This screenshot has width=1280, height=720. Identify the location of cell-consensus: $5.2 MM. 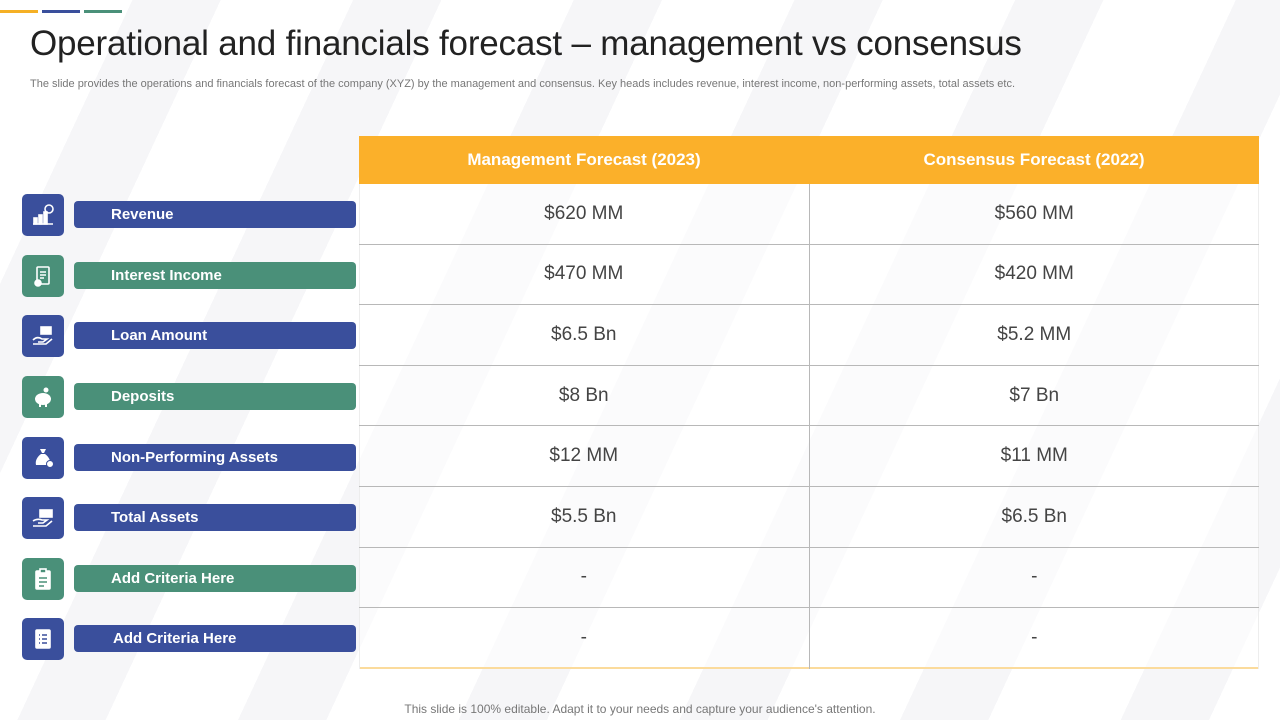
(1034, 335).